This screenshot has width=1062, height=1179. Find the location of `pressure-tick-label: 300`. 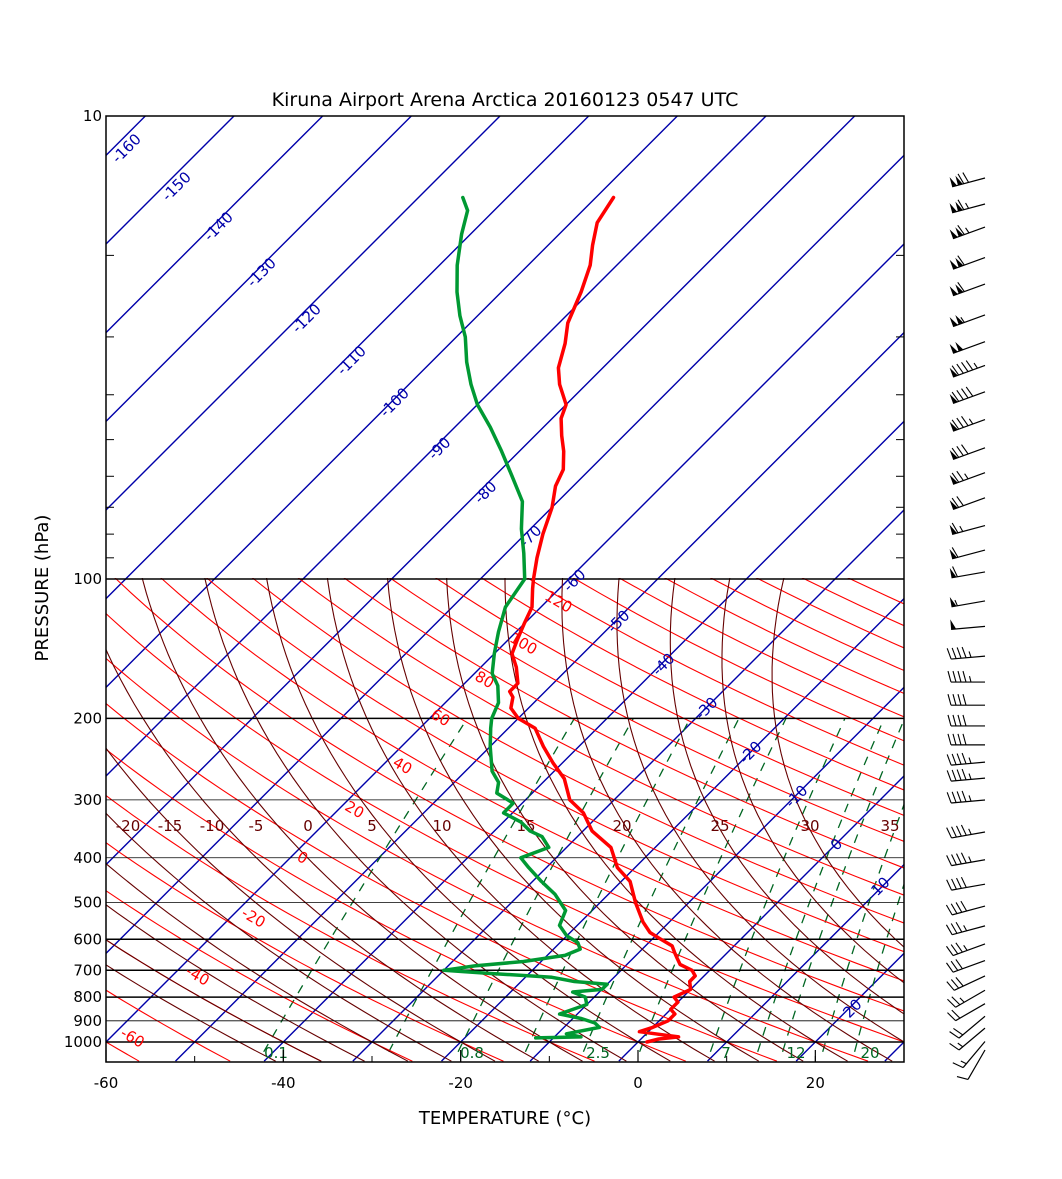

pressure-tick-label: 300 is located at coordinates (87, 800).